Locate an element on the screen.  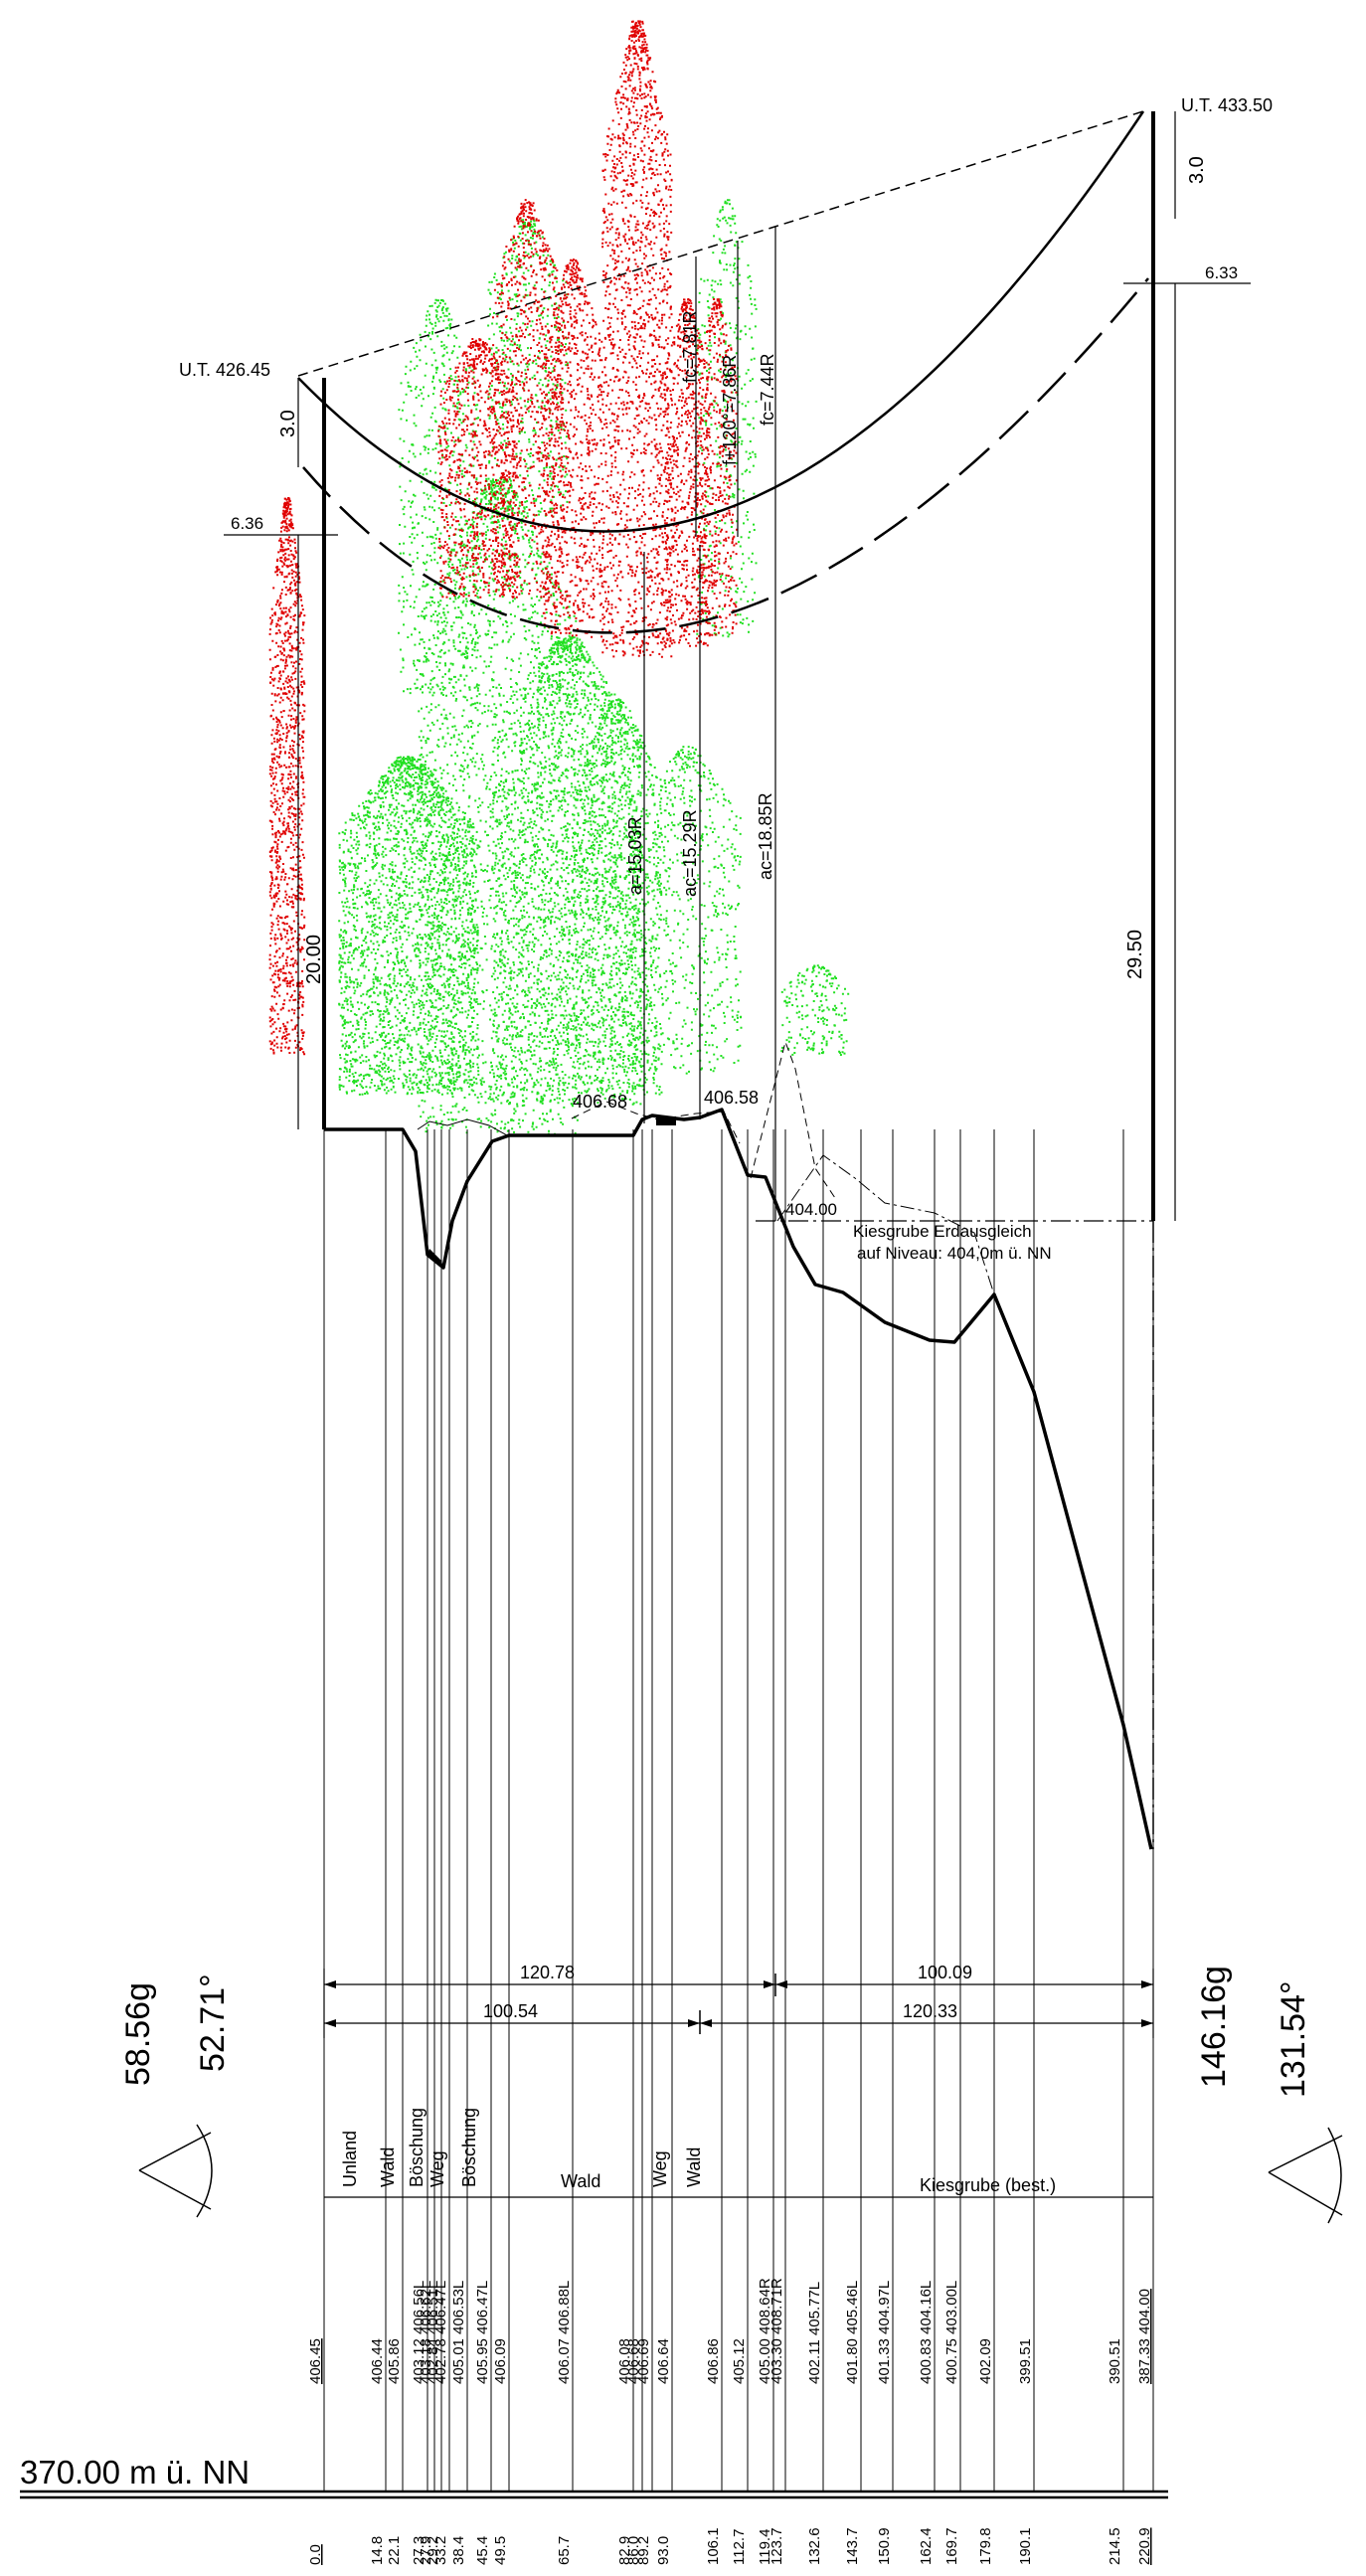
station-elevation: 405.01 406.53L is located at coordinates (458, 2332).